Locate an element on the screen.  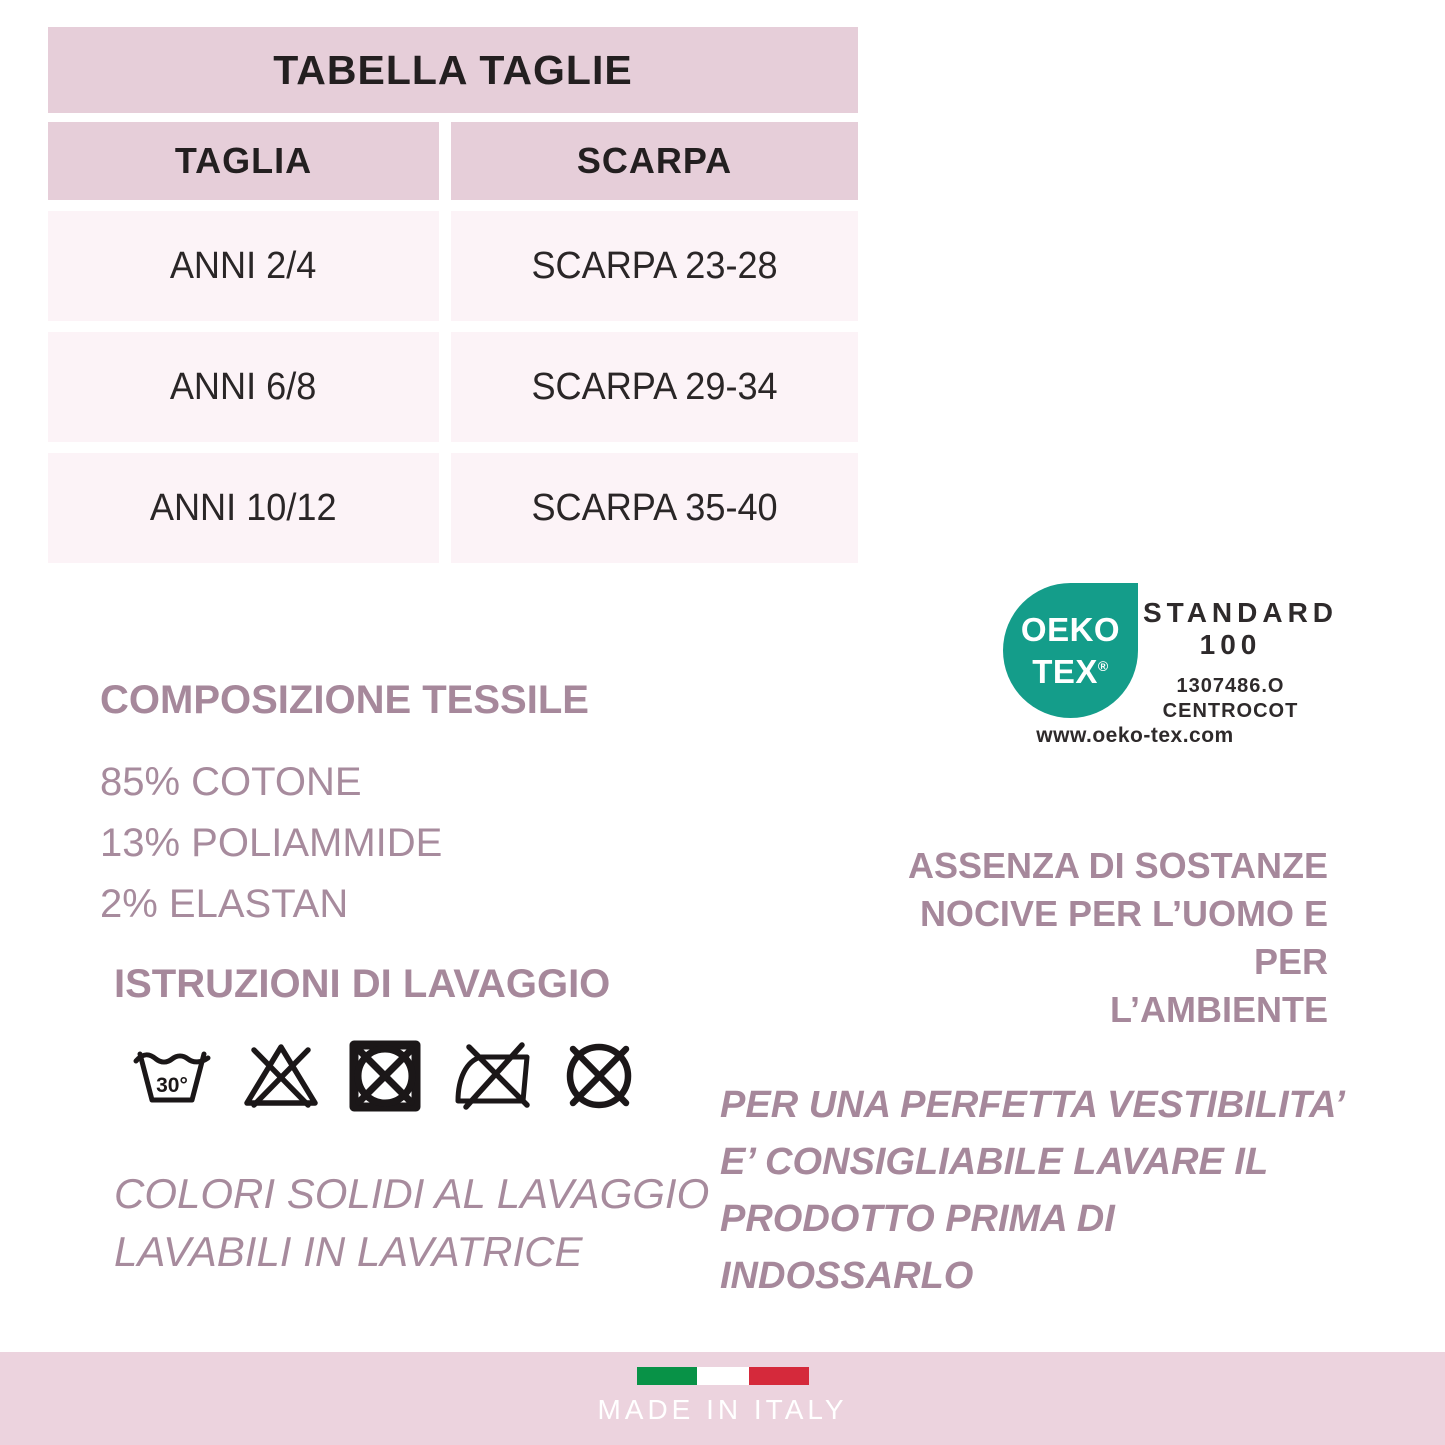
safety-claim-line1: ASSENZA DI SOSTANZE is located at coordinates (1117, 865).